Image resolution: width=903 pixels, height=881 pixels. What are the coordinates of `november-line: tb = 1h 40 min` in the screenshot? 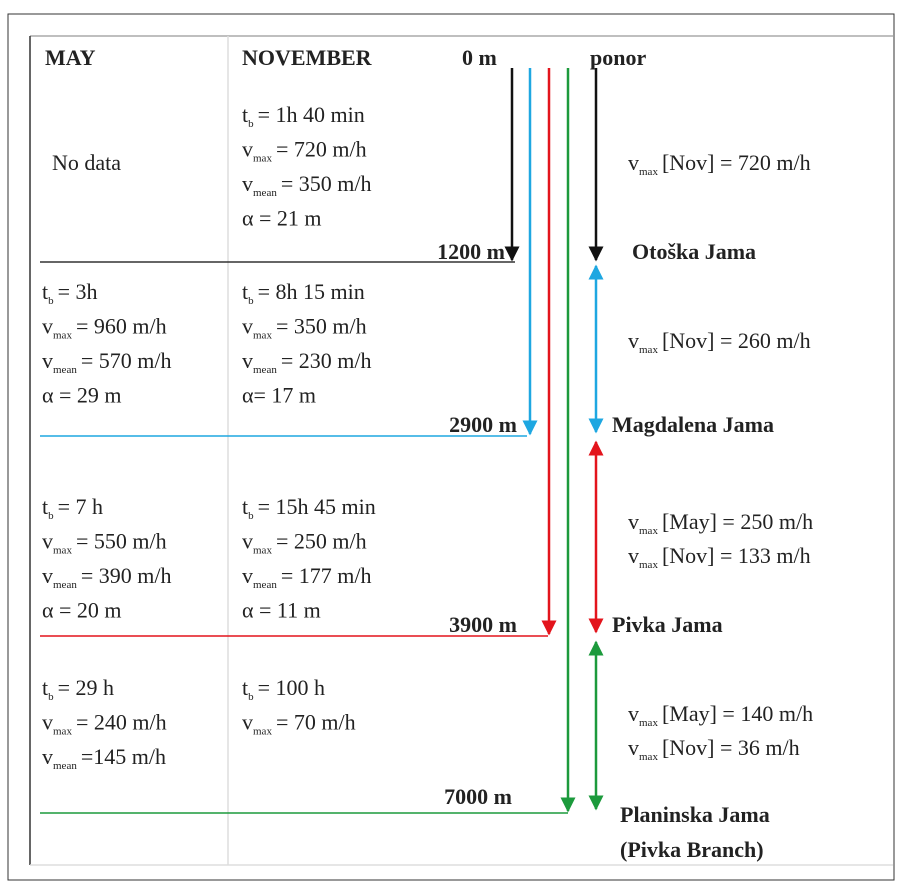 It's located at (303, 116).